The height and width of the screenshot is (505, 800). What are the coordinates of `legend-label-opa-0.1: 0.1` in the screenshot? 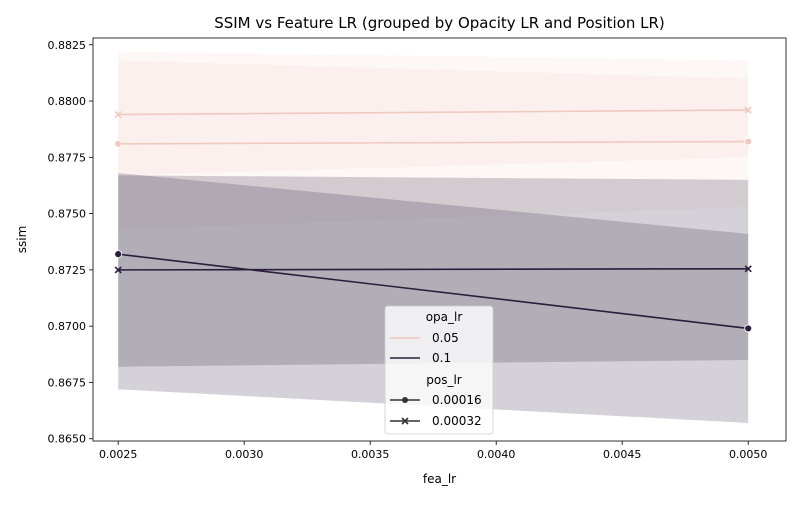 It's located at (441, 358).